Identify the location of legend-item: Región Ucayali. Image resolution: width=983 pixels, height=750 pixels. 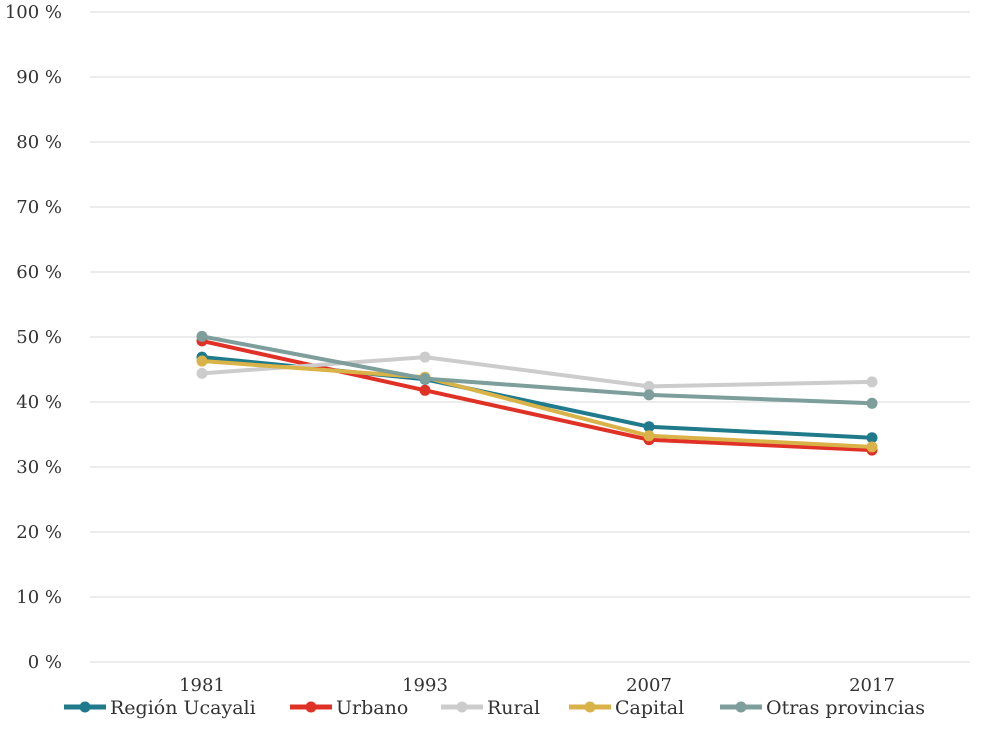
(160, 708).